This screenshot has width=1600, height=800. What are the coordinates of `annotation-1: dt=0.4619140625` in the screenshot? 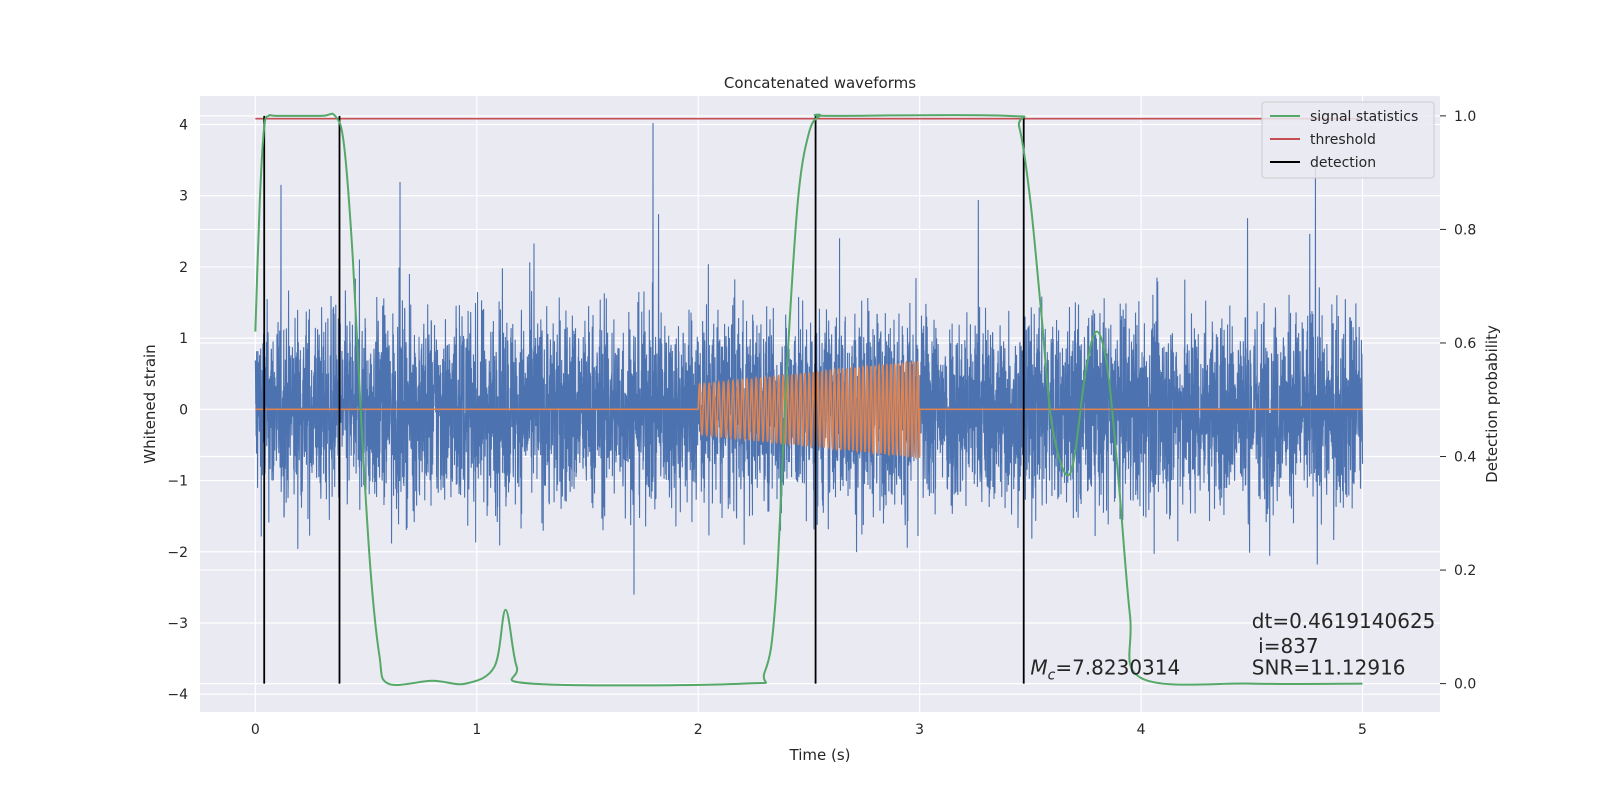 It's located at (1344, 621).